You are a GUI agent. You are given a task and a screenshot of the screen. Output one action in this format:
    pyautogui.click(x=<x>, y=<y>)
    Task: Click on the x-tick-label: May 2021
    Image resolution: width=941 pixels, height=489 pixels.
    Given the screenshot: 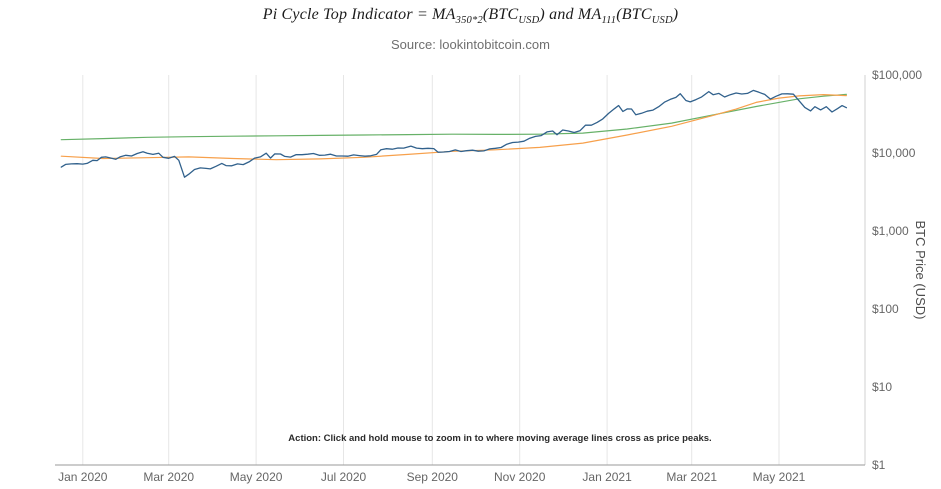 What is the action you would take?
    pyautogui.click(x=779, y=477)
    